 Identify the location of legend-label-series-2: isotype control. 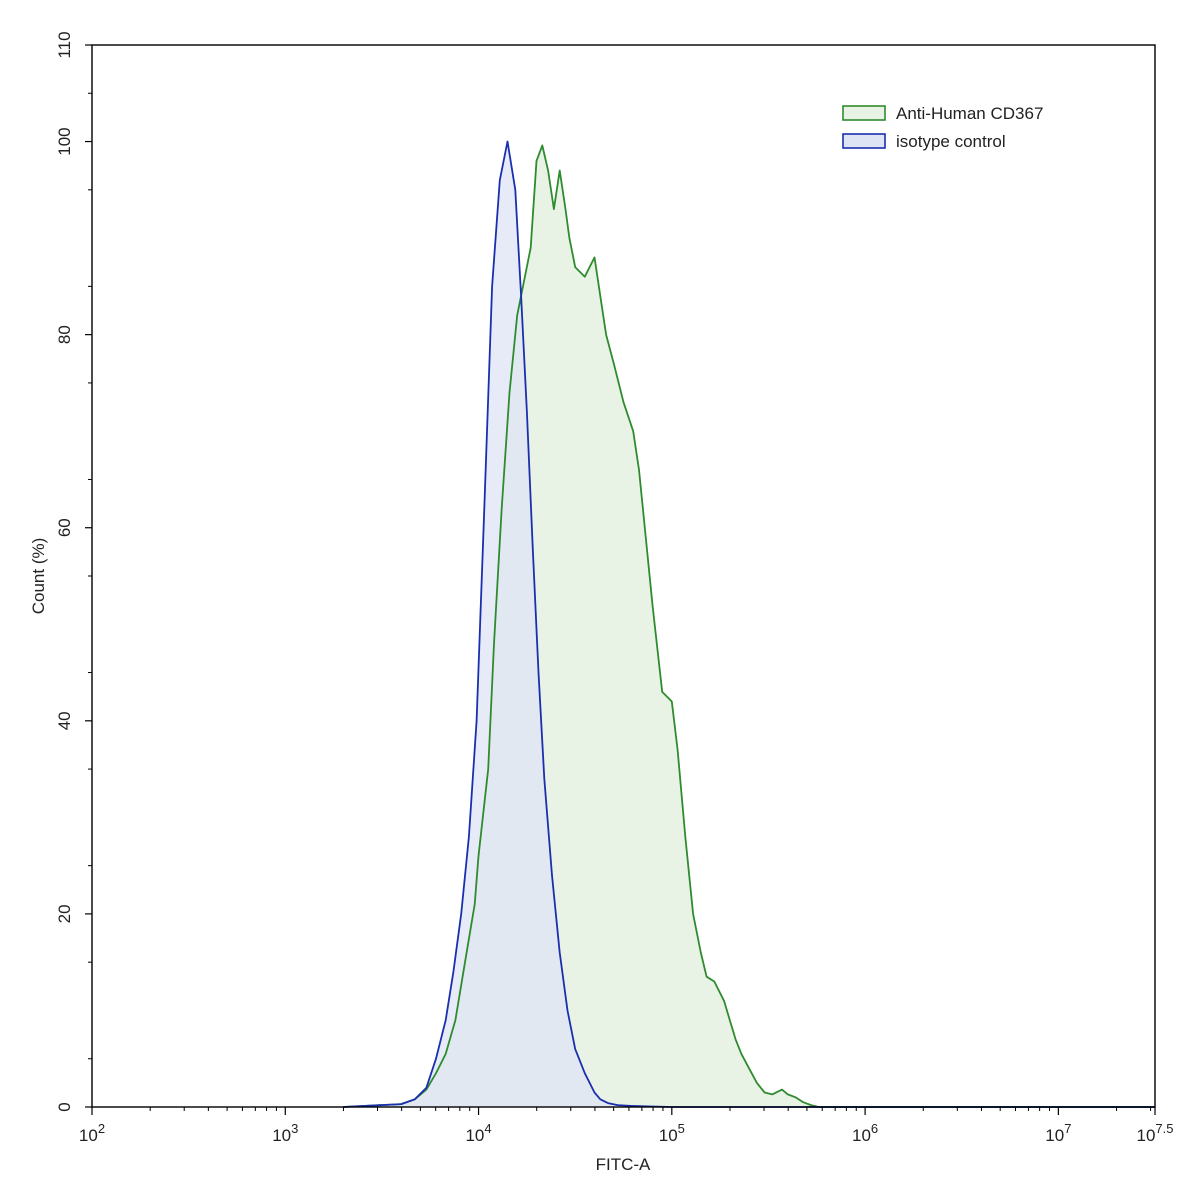
(951, 141).